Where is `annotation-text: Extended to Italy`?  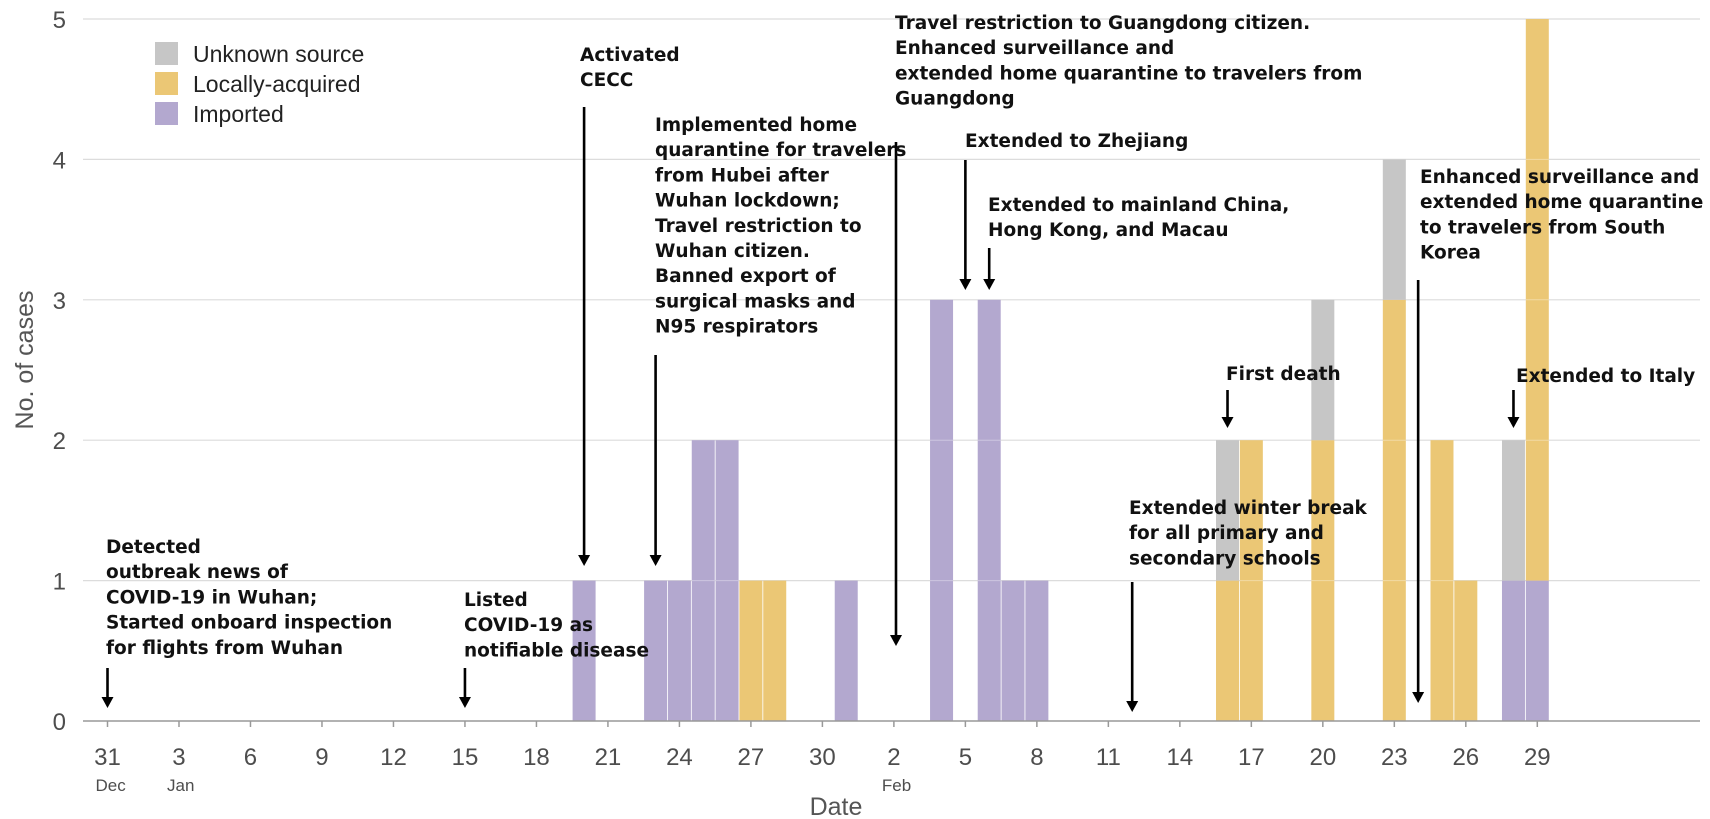 annotation-text: Extended to Italy is located at coordinates (1605, 376).